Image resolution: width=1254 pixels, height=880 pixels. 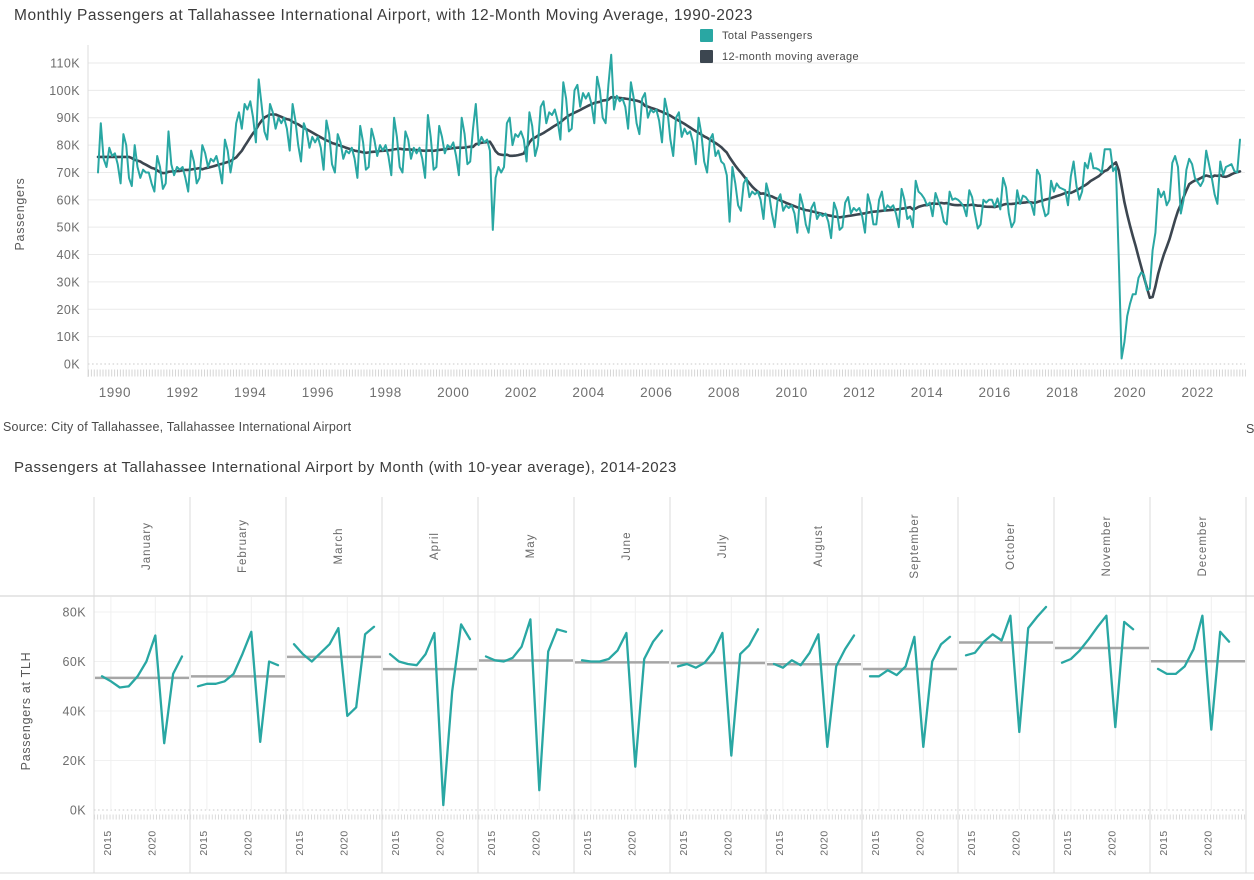 I want to click on top-x-tick-label: 2004, so click(x=588, y=392).